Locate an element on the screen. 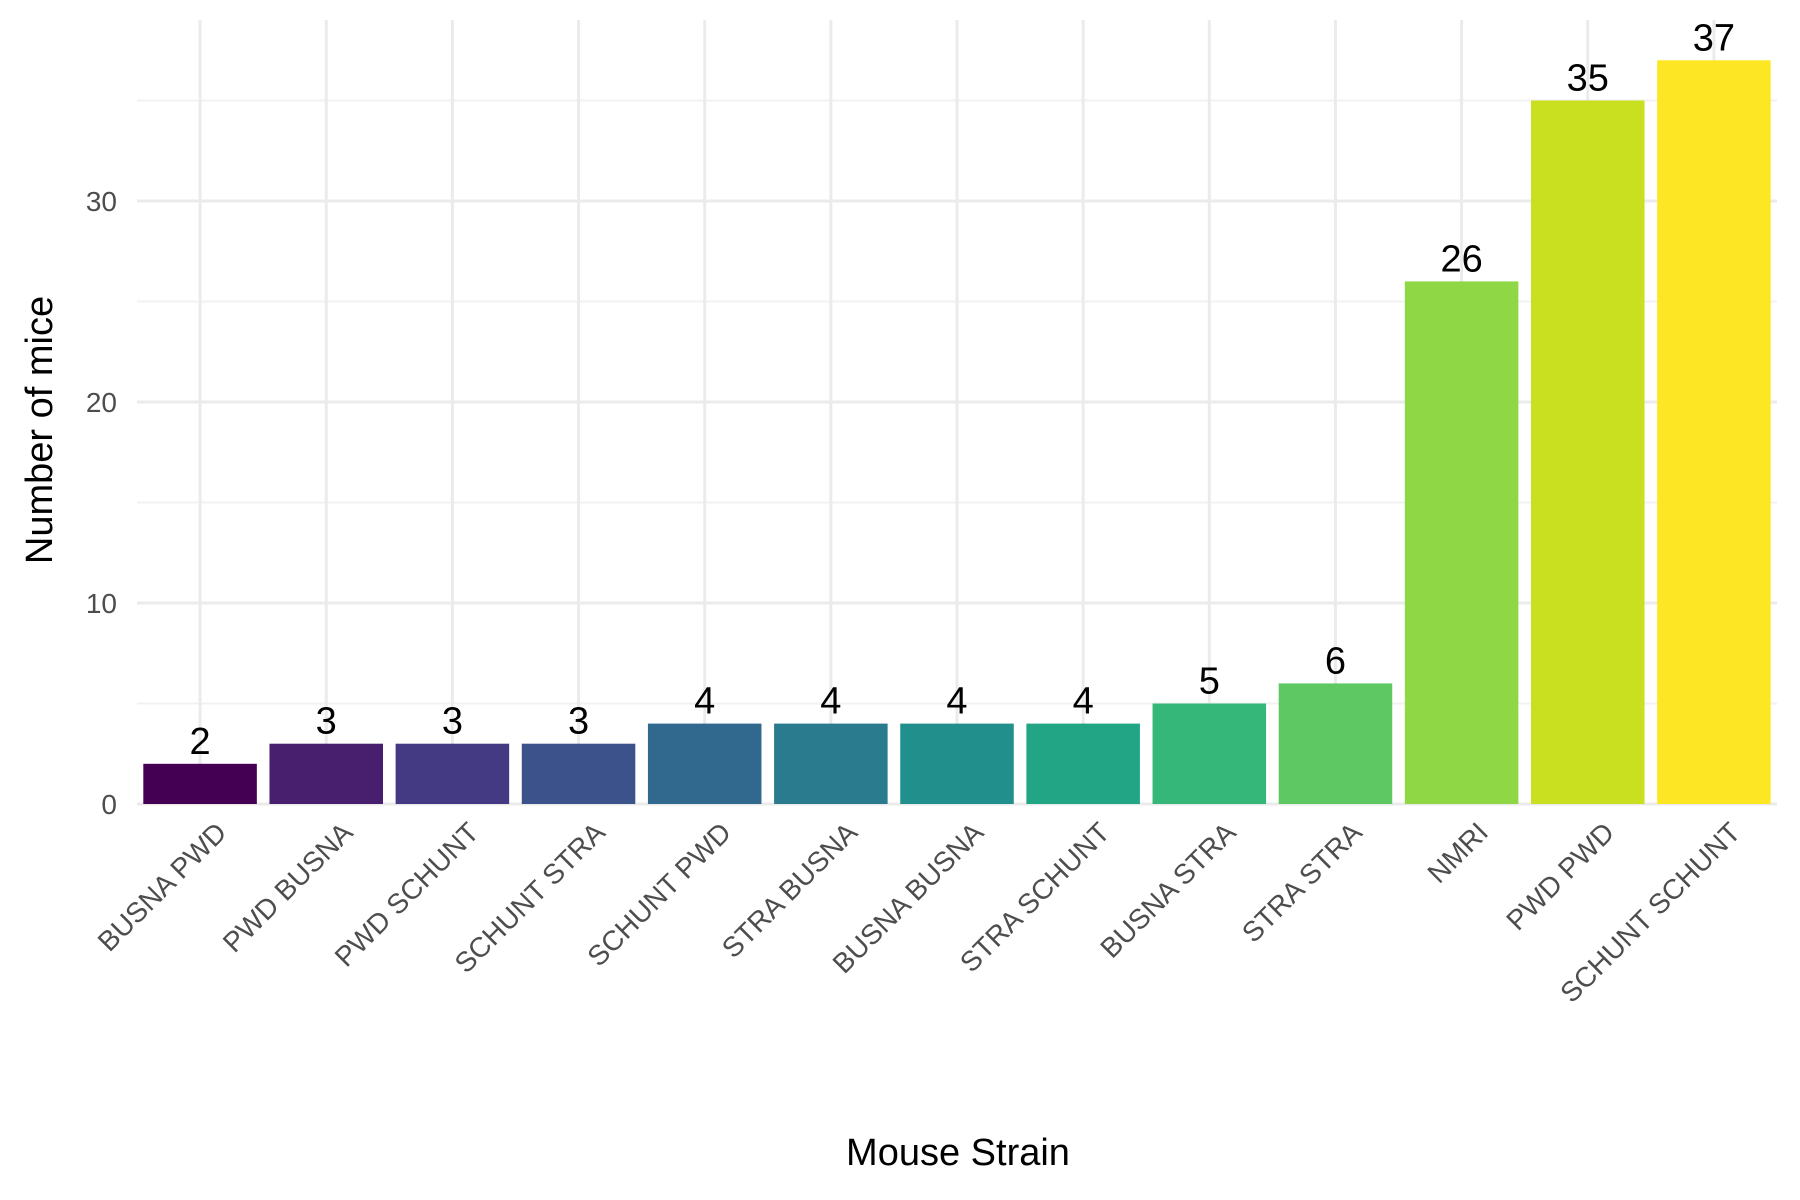 This screenshot has height=1200, width=1800. y-axis-title: Number of mice is located at coordinates (40, 430).